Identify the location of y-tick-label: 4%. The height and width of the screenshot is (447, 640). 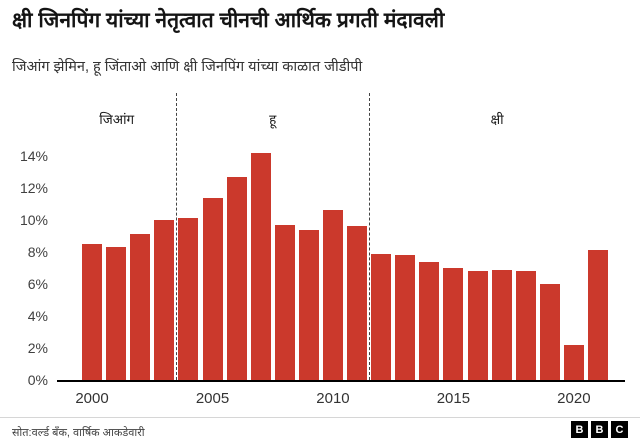
(37, 316).